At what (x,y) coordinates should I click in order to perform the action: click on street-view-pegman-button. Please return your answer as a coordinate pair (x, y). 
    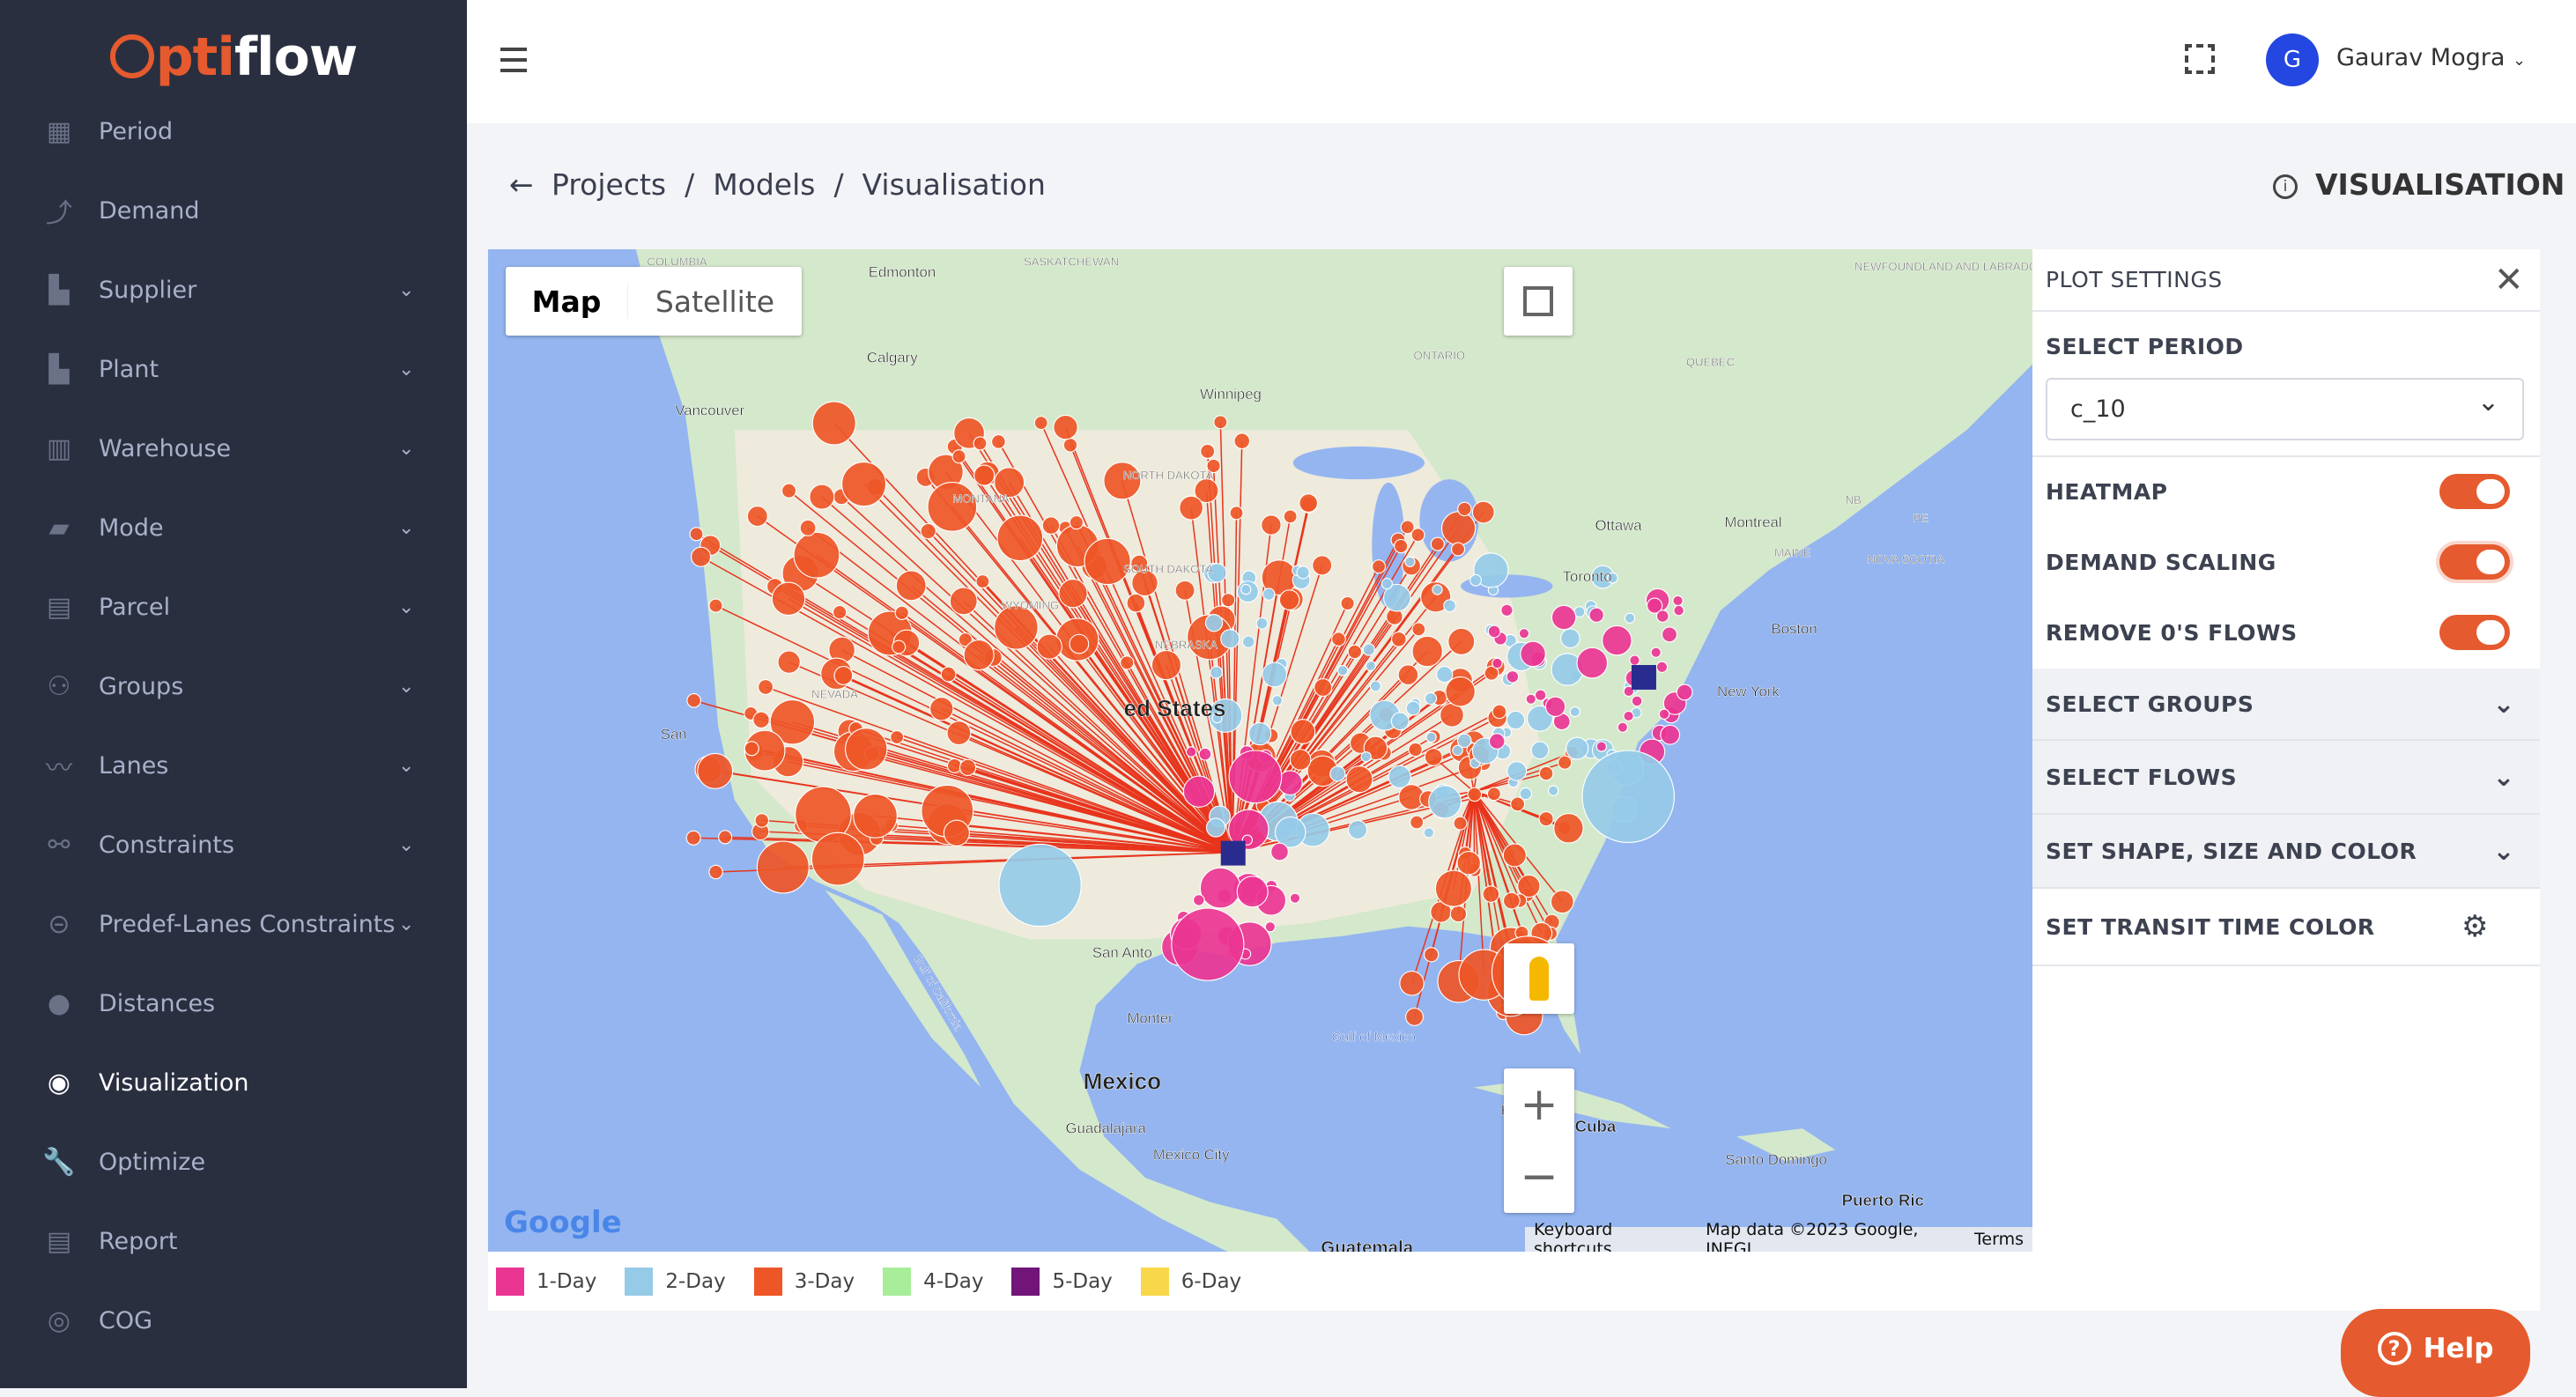
    Looking at the image, I should click on (1539, 979).